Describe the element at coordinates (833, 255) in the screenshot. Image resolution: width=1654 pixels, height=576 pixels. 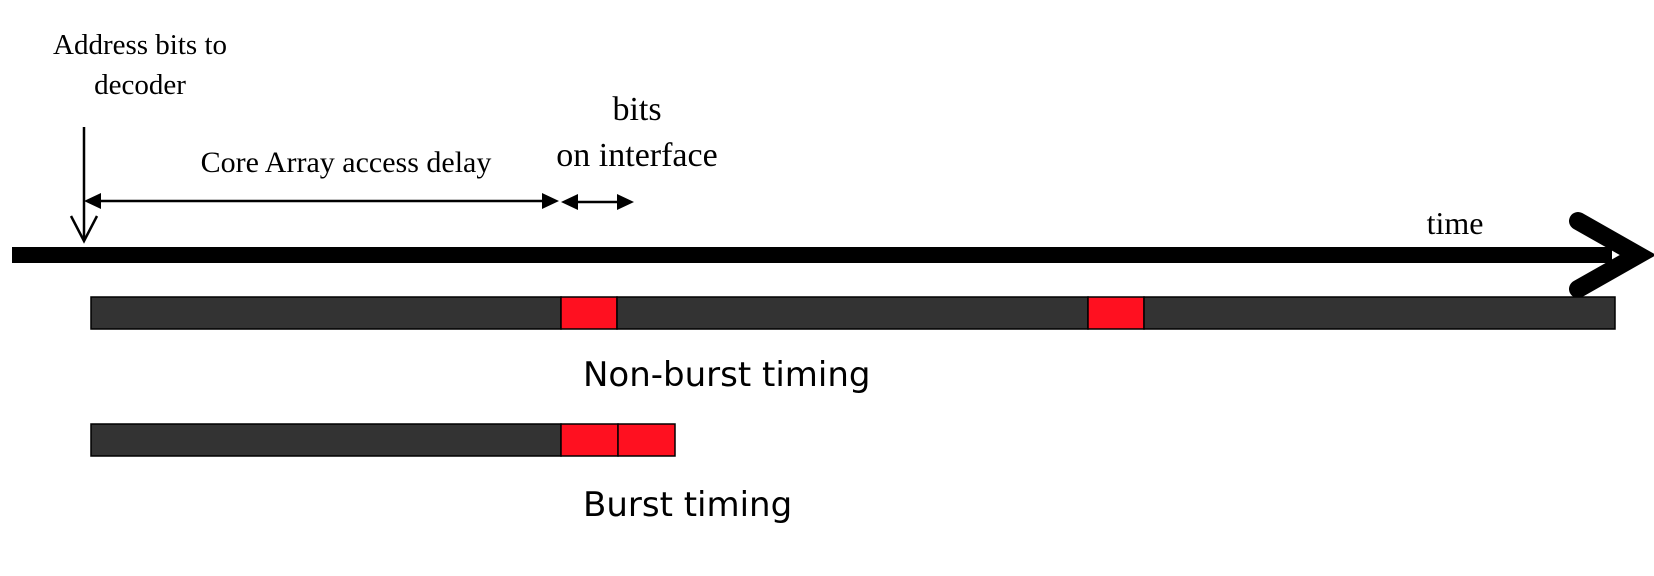
I see `time-axis-arrow-icon` at that location.